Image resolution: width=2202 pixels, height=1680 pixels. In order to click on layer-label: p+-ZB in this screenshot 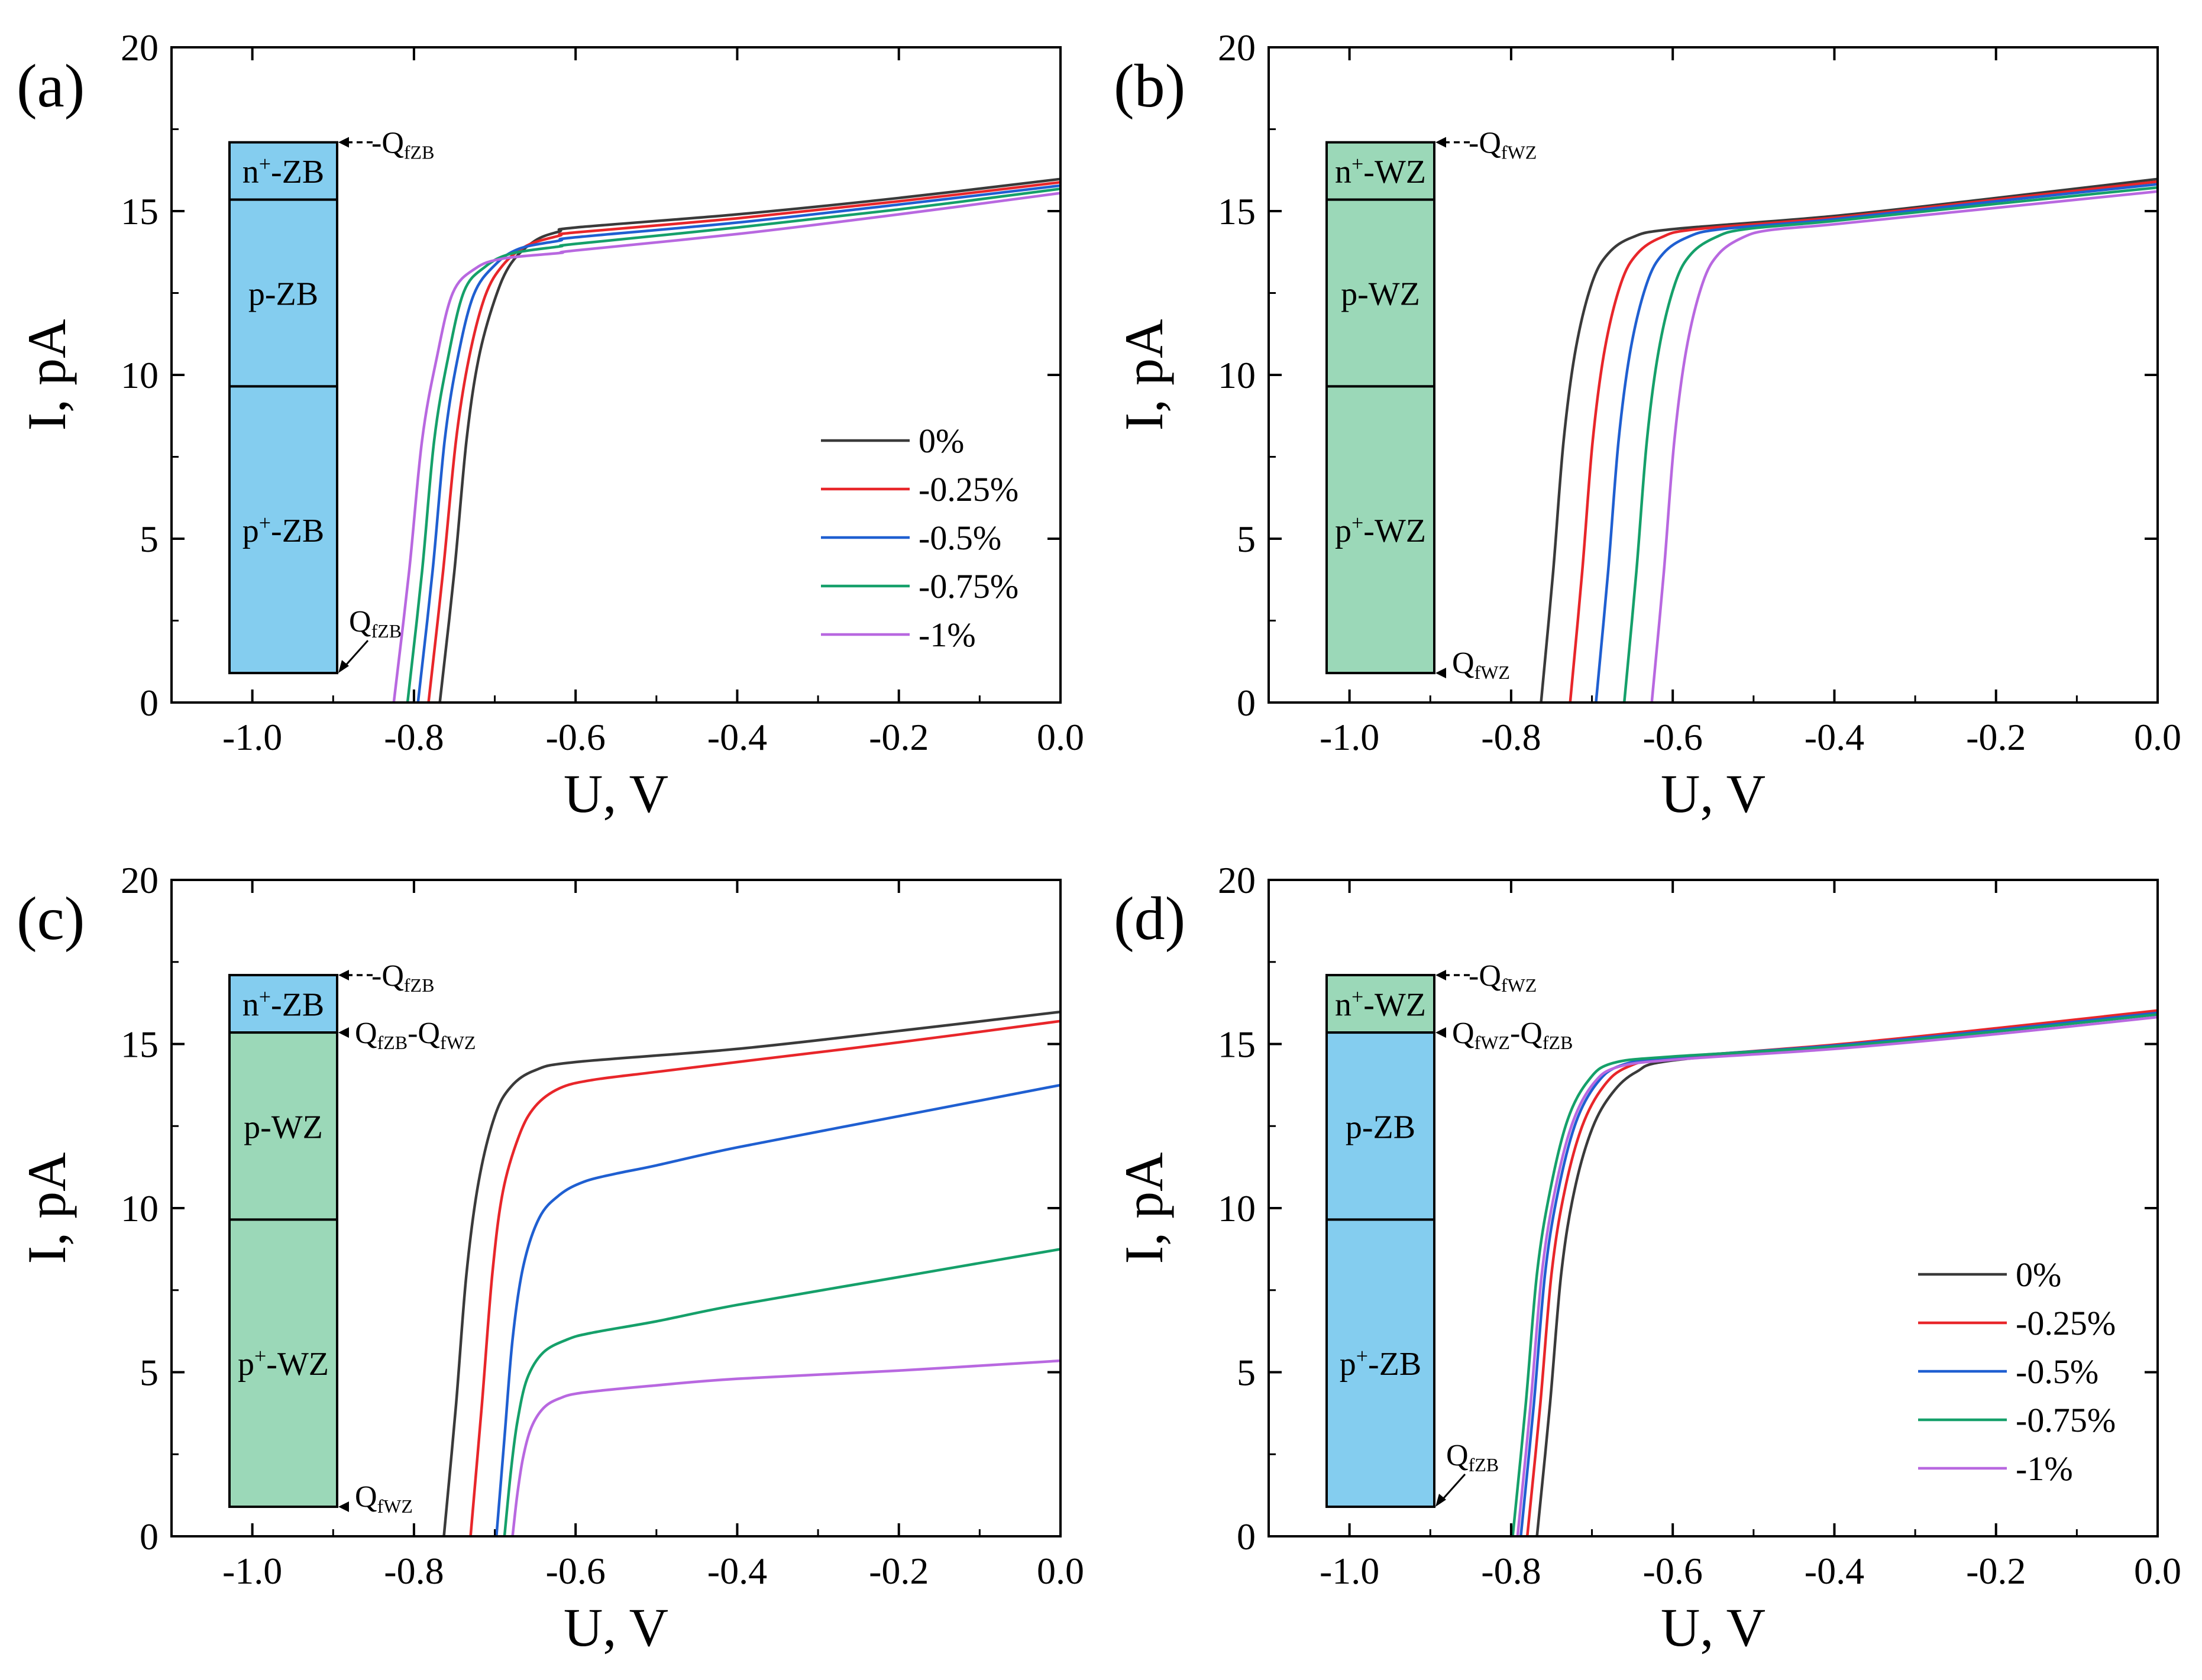, I will do `click(1381, 1364)`.